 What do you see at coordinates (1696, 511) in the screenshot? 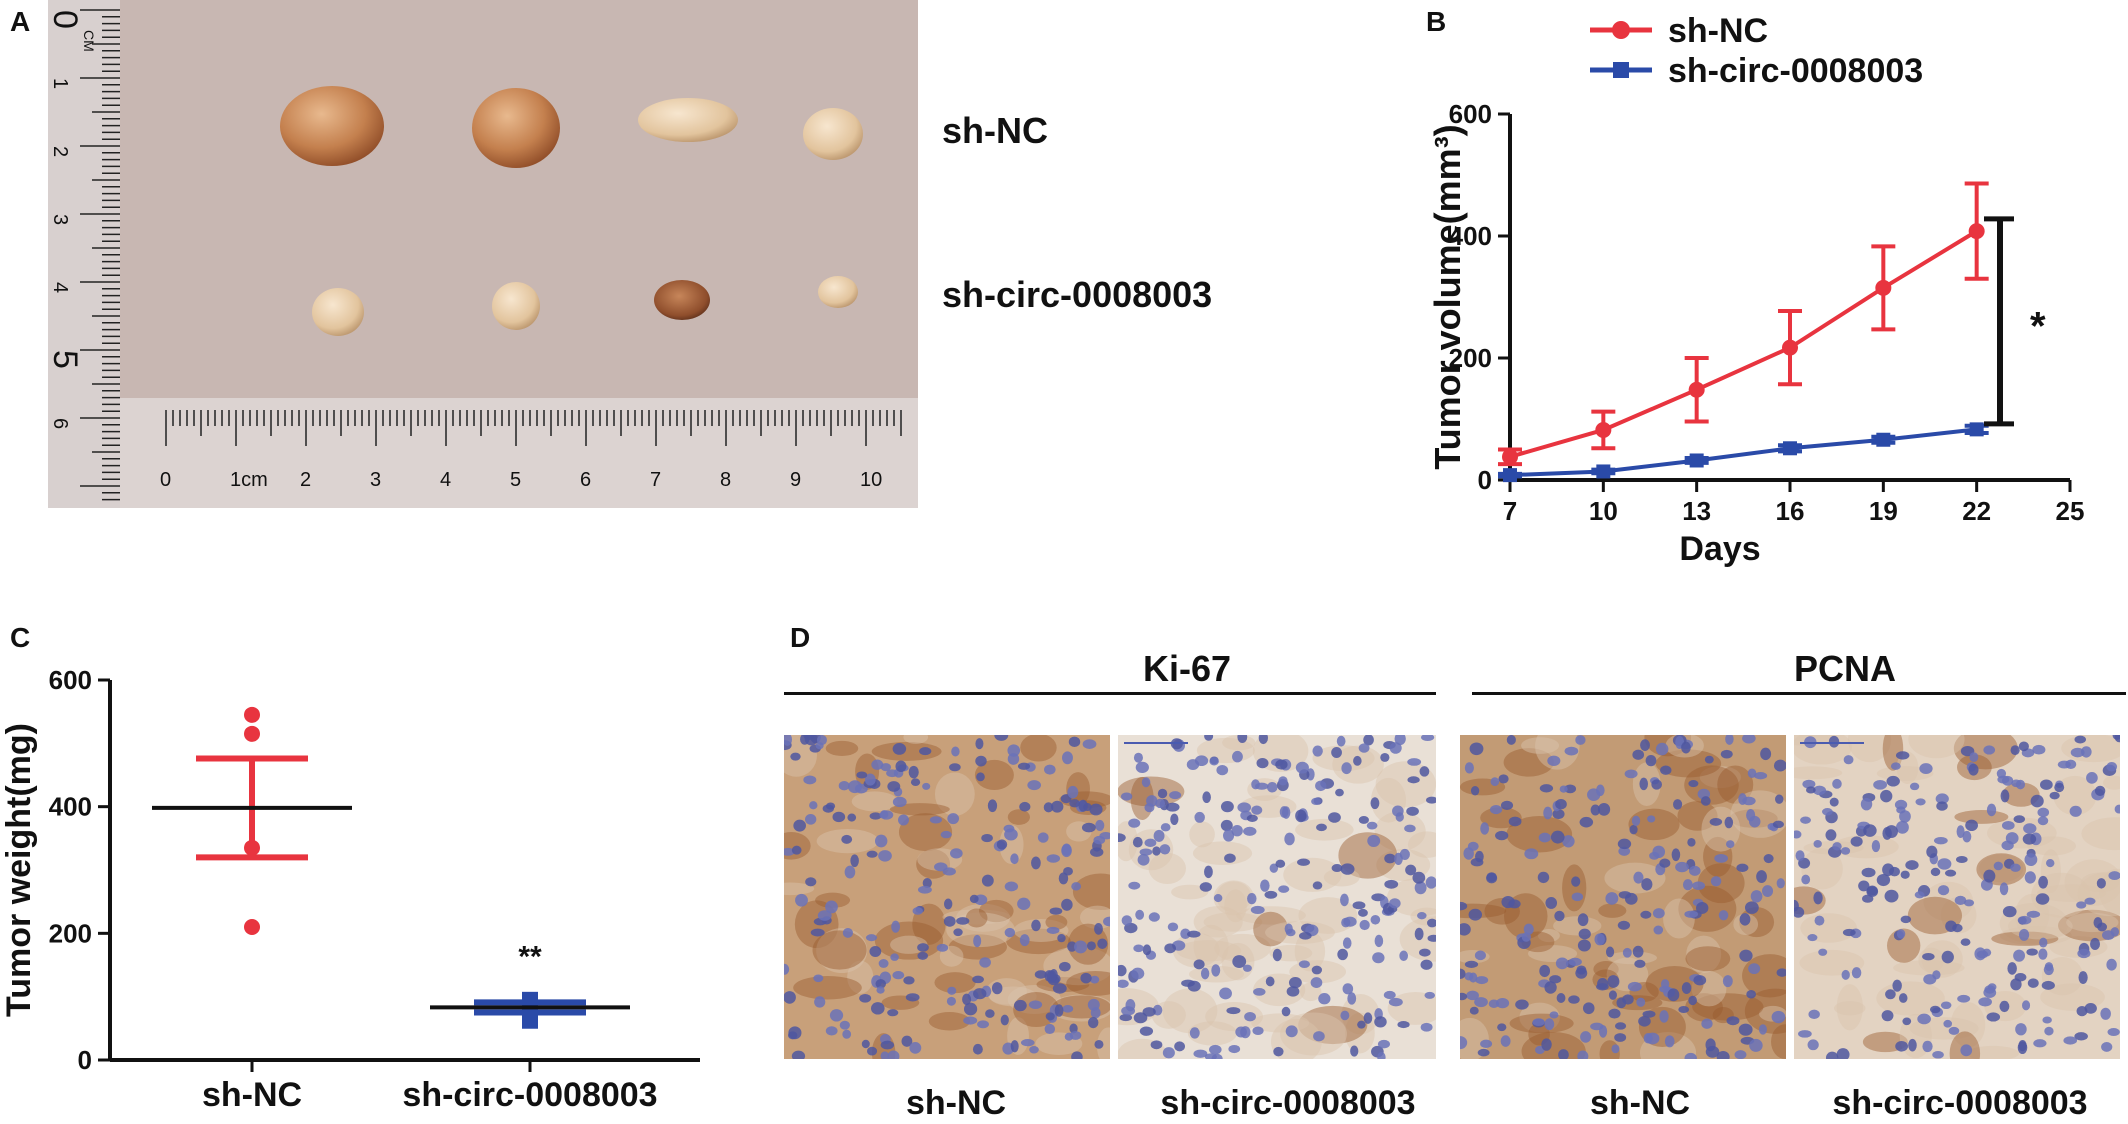
I see `x-tick-label: 13` at bounding box center [1696, 511].